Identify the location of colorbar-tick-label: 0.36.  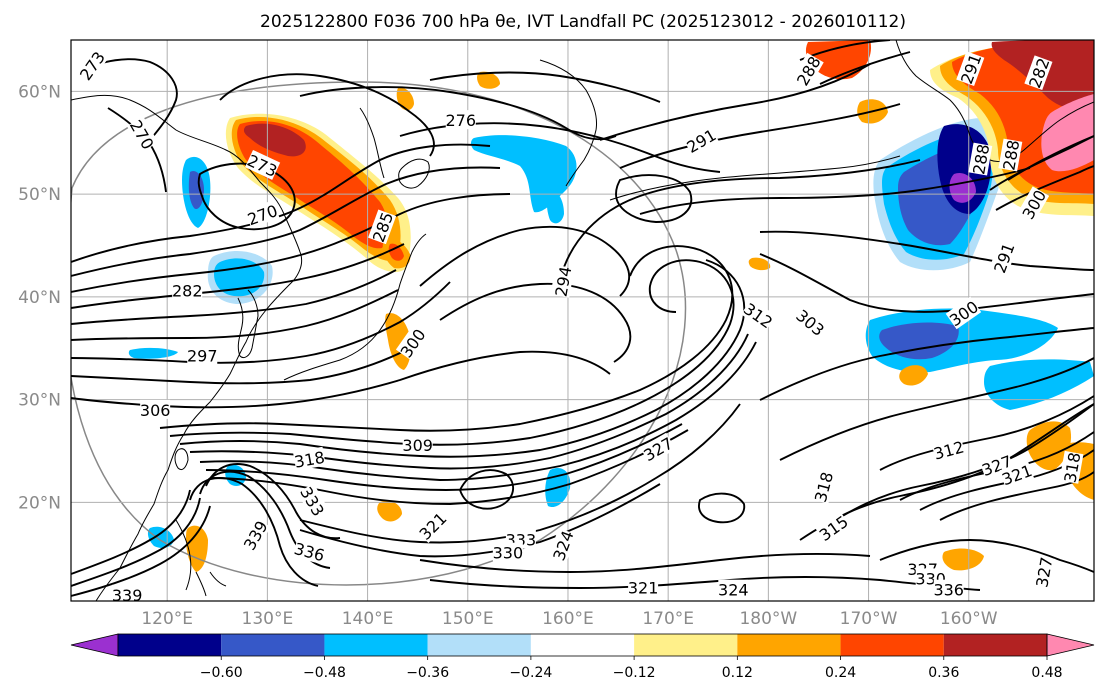
(943, 673).